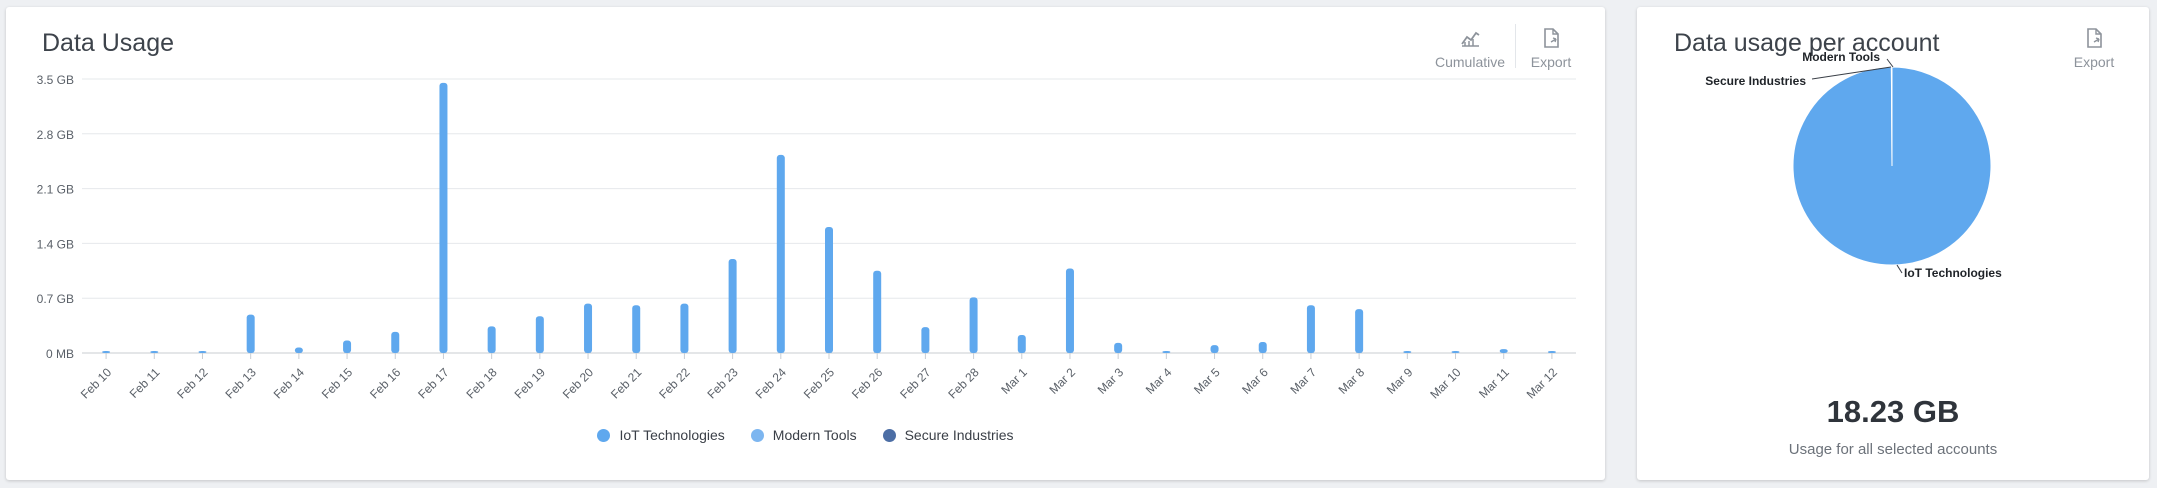  What do you see at coordinates (722, 383) in the screenshot?
I see `x-tick-label: Feb 23` at bounding box center [722, 383].